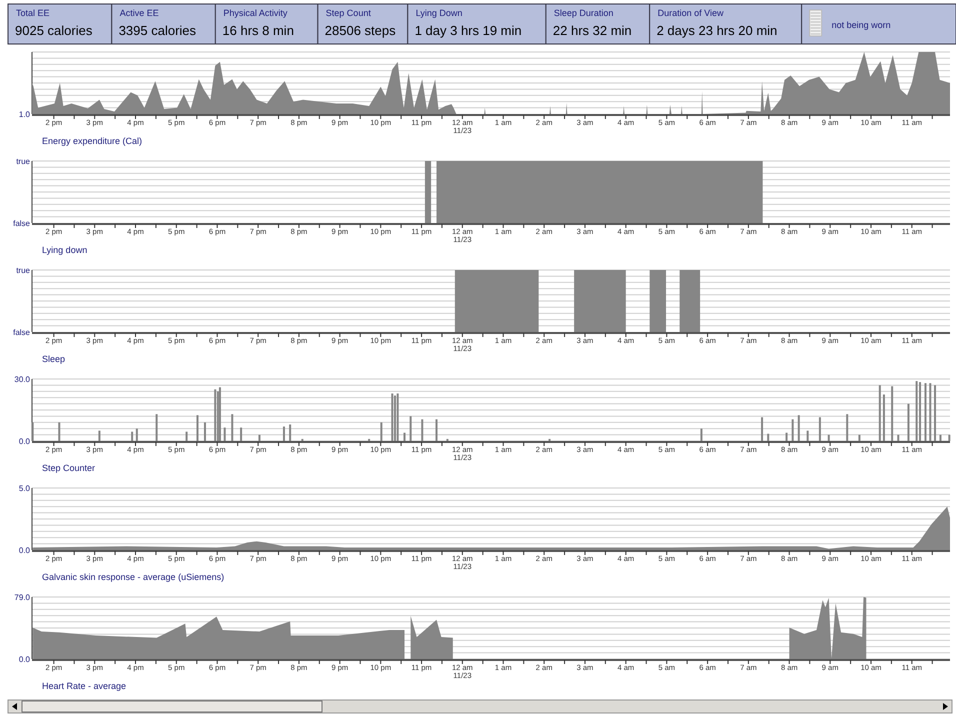  Describe the element at coordinates (54, 30) in the screenshot. I see `text: 9025 calories` at that location.